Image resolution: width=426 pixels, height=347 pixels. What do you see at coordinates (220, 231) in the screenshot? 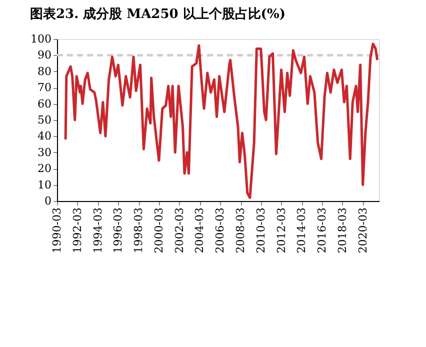
I see `x-tick-label: 2006-03` at bounding box center [220, 231].